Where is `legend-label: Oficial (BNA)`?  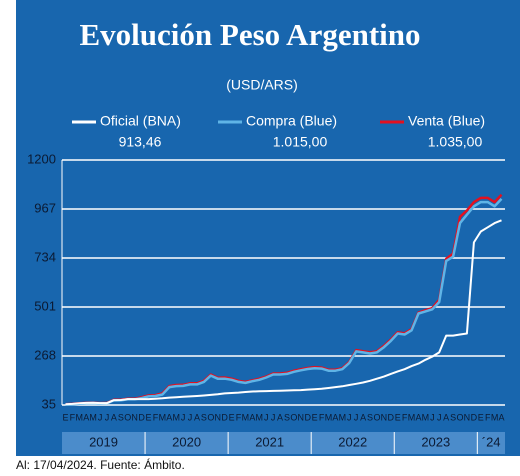 legend-label: Oficial (BNA) is located at coordinates (140, 121).